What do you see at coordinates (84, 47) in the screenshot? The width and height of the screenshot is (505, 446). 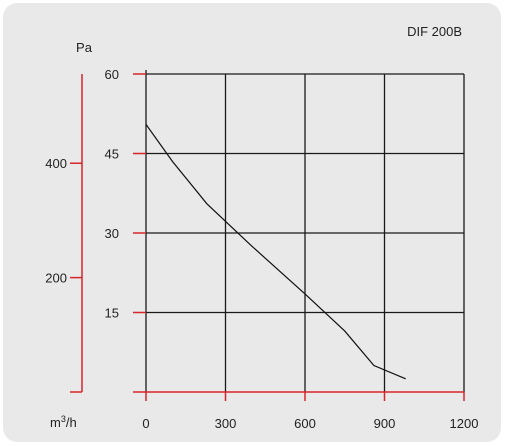 I see `y-axis-unit: Pa` at bounding box center [84, 47].